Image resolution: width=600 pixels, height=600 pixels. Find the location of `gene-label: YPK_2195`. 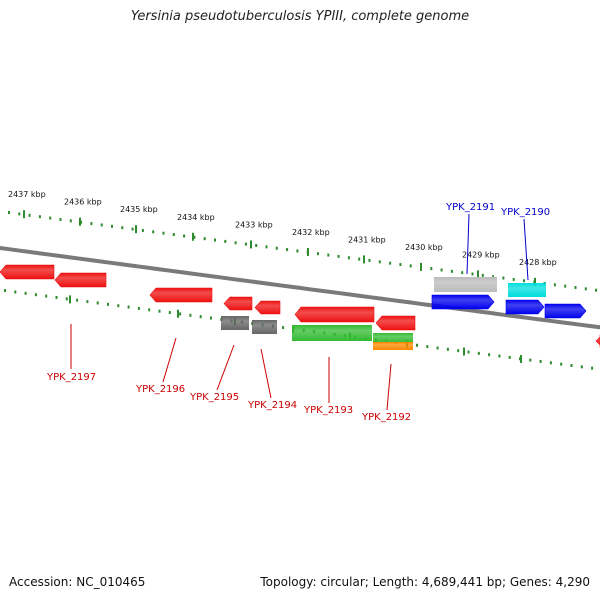

gene-label: YPK_2195 is located at coordinates (214, 397).